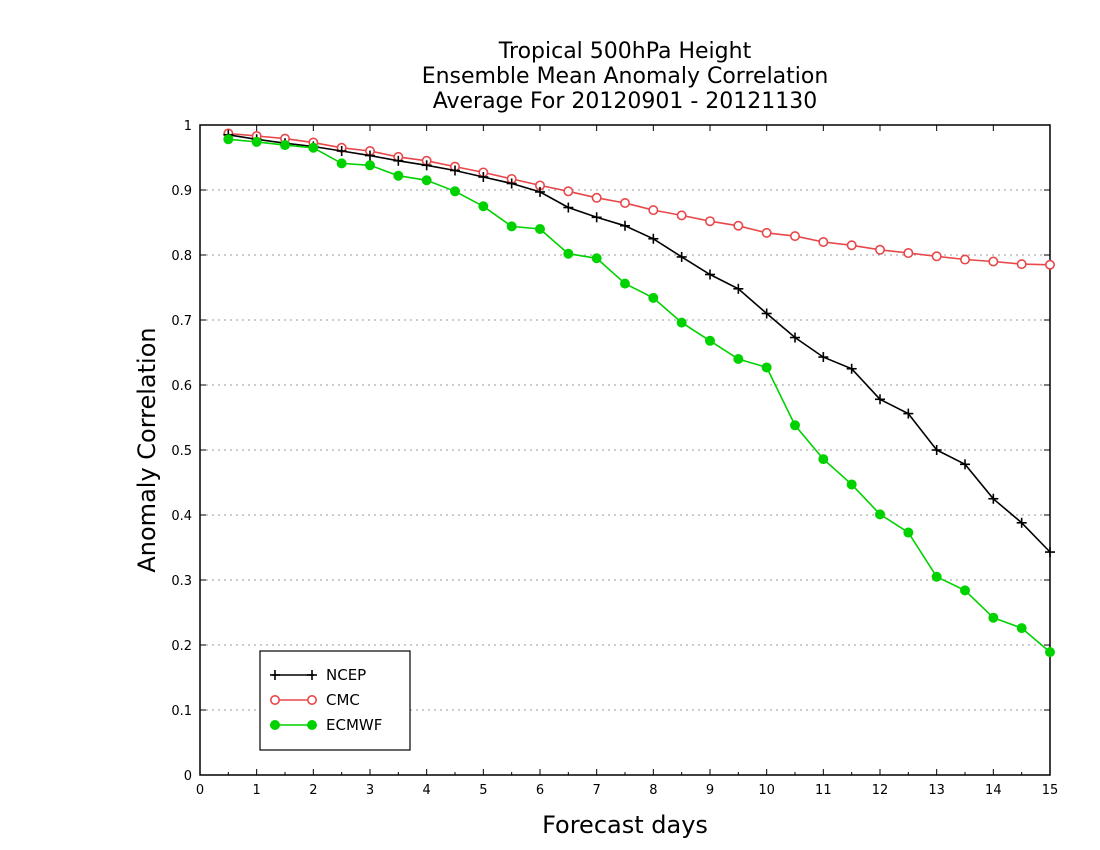  I want to click on y-tick-label: 0.6, so click(181, 386).